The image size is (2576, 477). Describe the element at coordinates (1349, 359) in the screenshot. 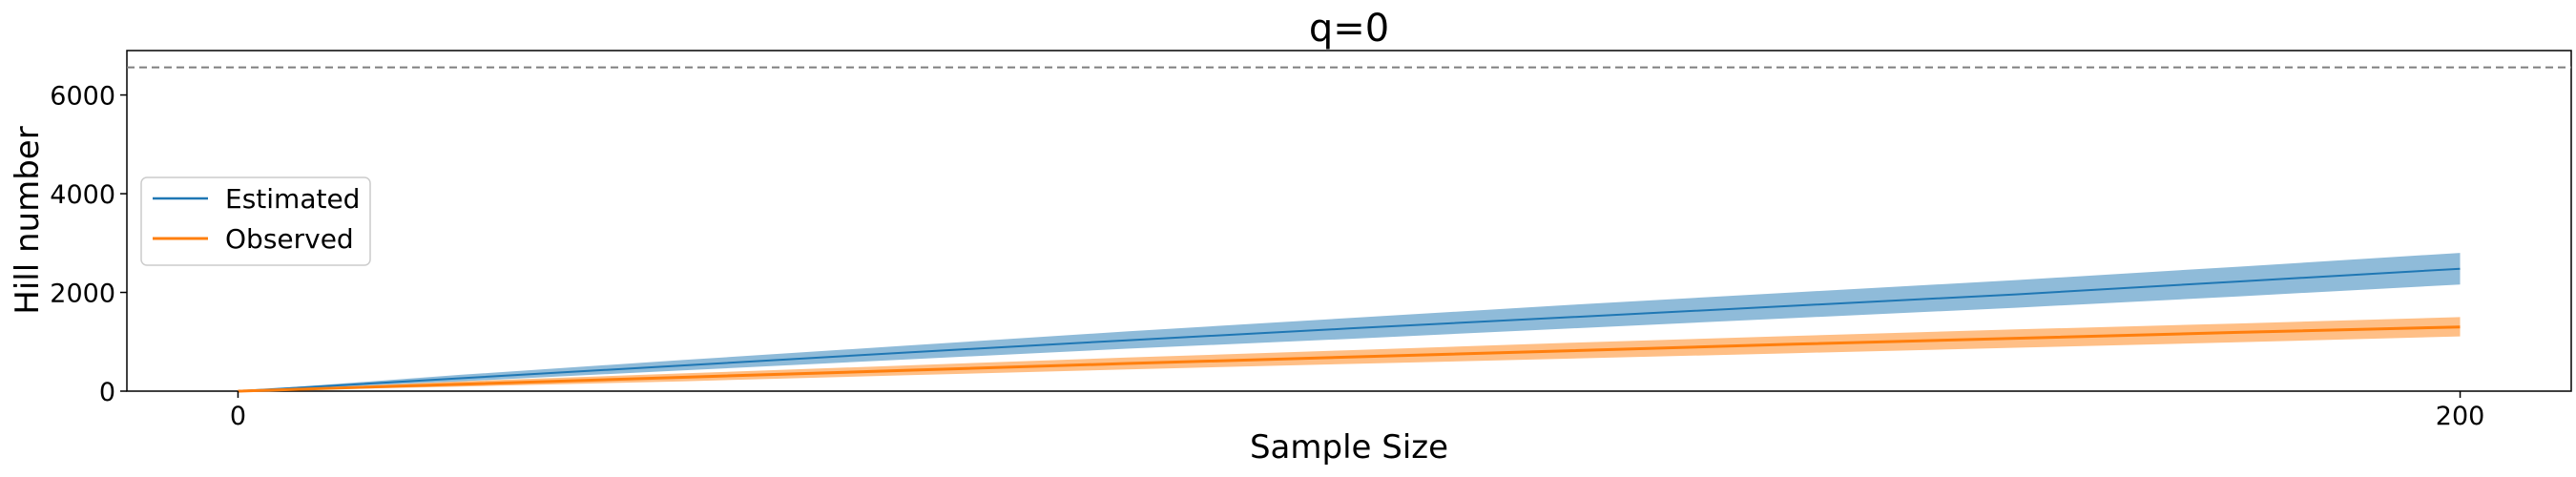

I see `line-observed` at that location.